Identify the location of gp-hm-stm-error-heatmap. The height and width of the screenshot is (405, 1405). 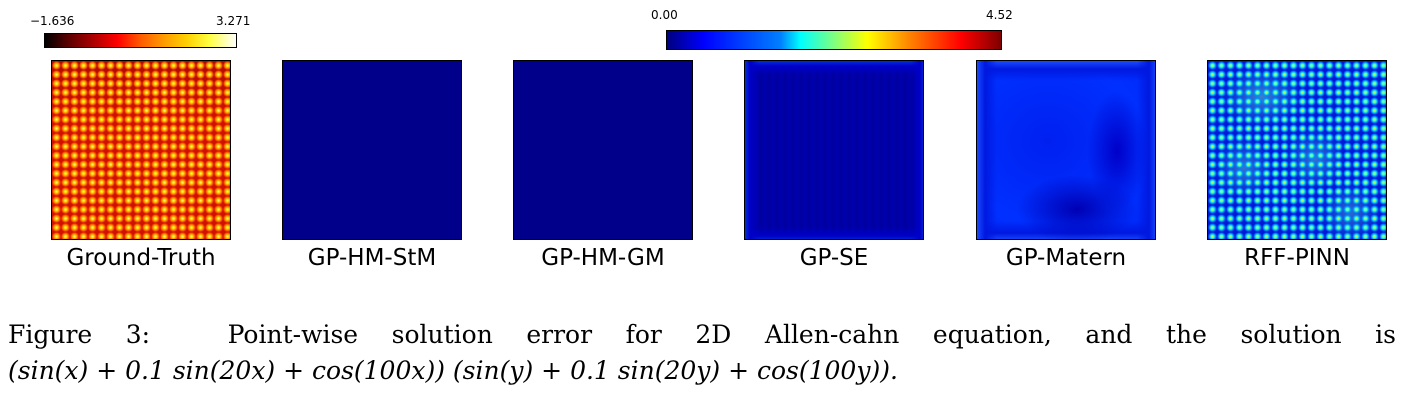
(372, 150).